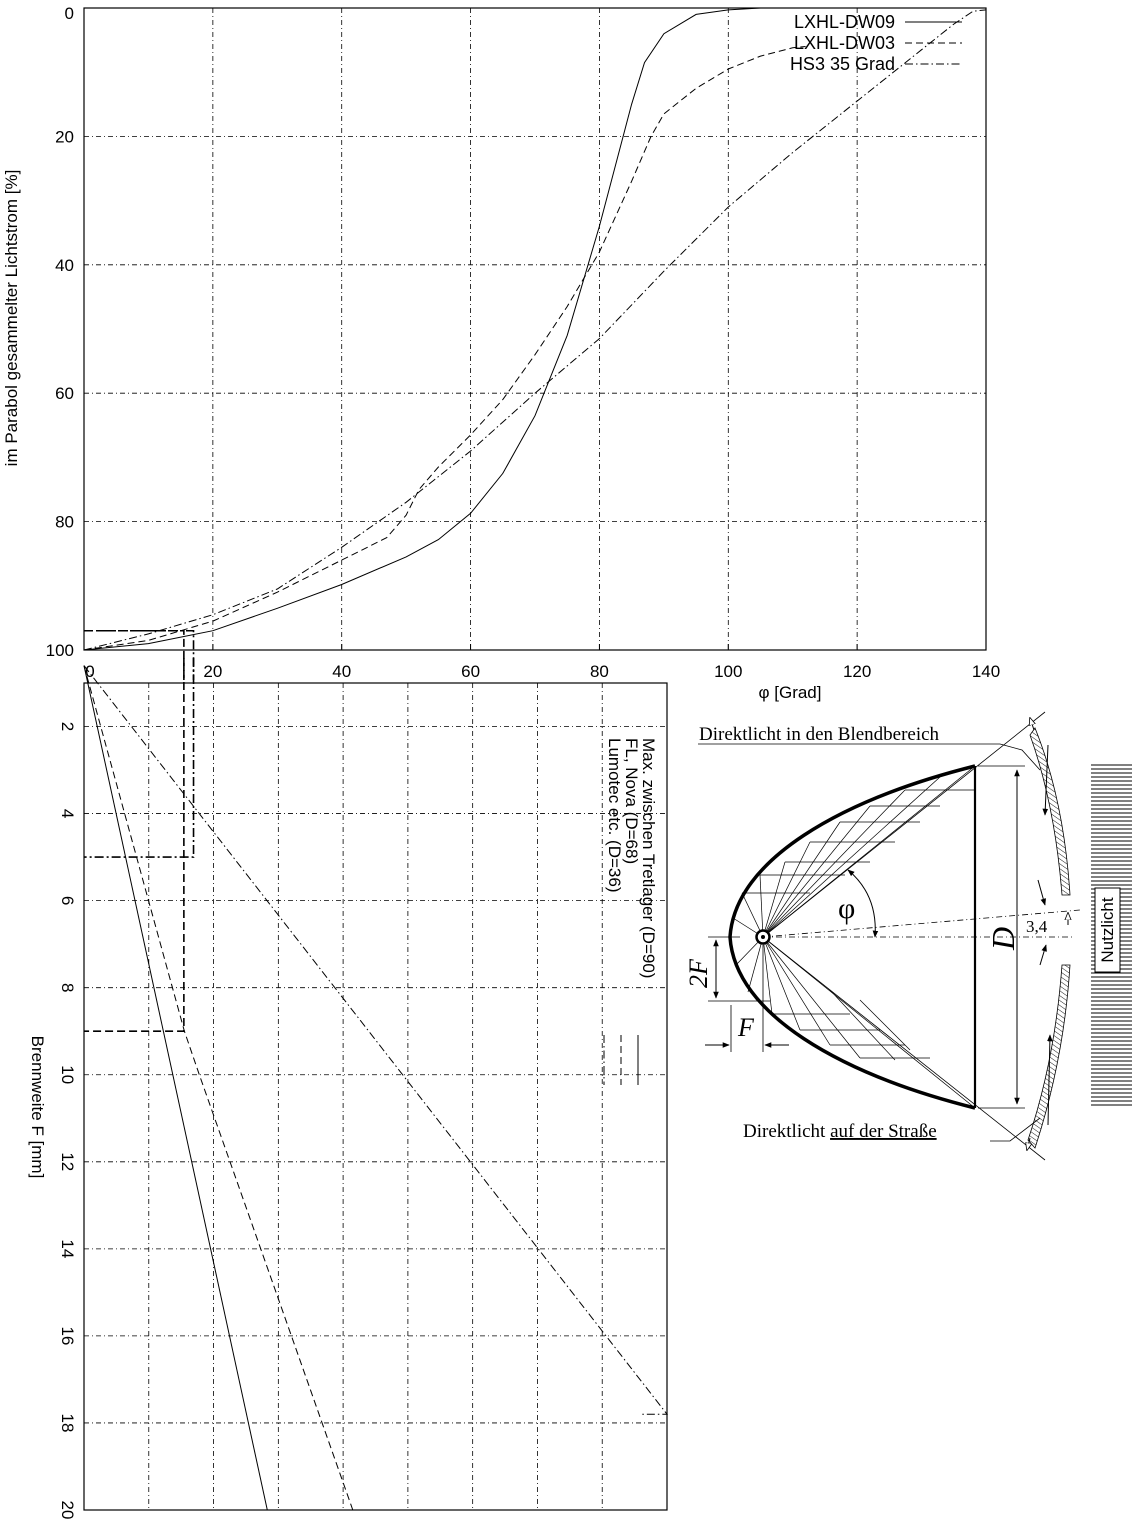  I want to click on glare-arrow, so click(1045, 780).